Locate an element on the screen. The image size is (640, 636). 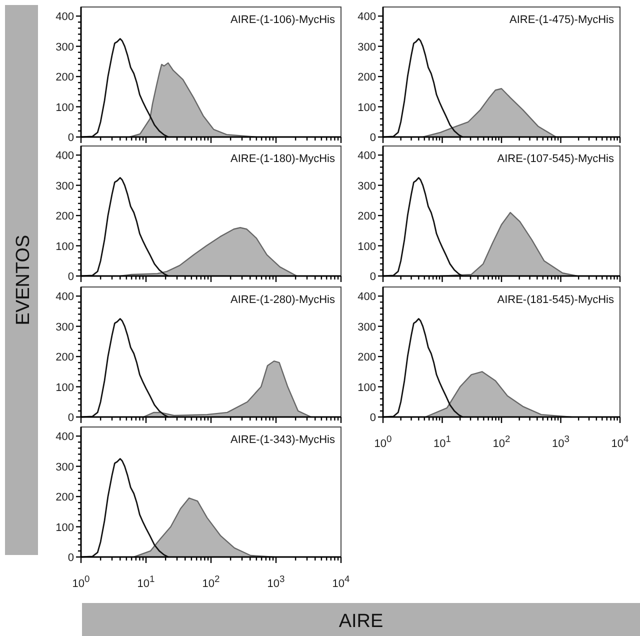
x-axis-title: AIRE is located at coordinates (361, 621).